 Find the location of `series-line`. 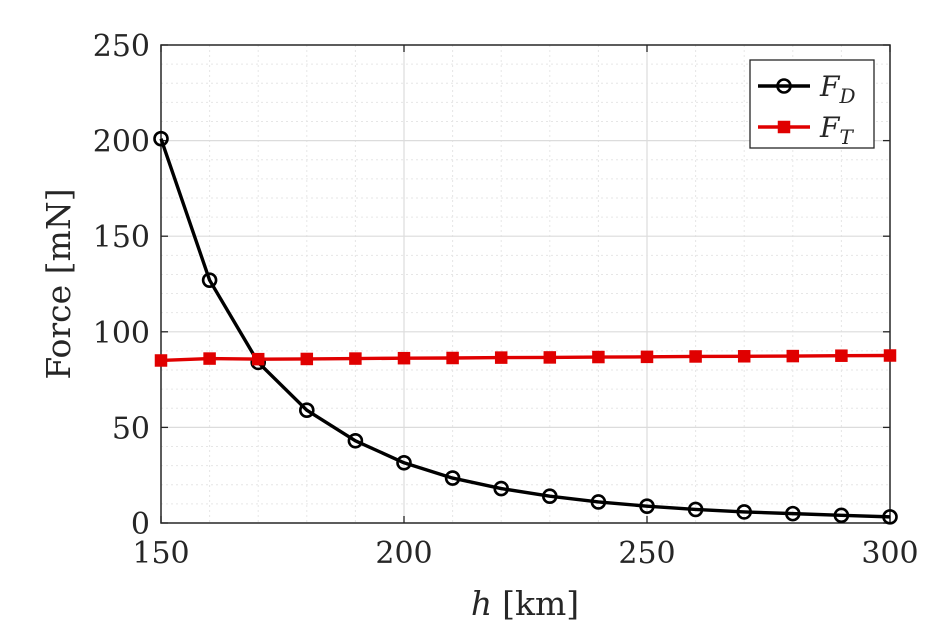

series-line is located at coordinates (525, 358).